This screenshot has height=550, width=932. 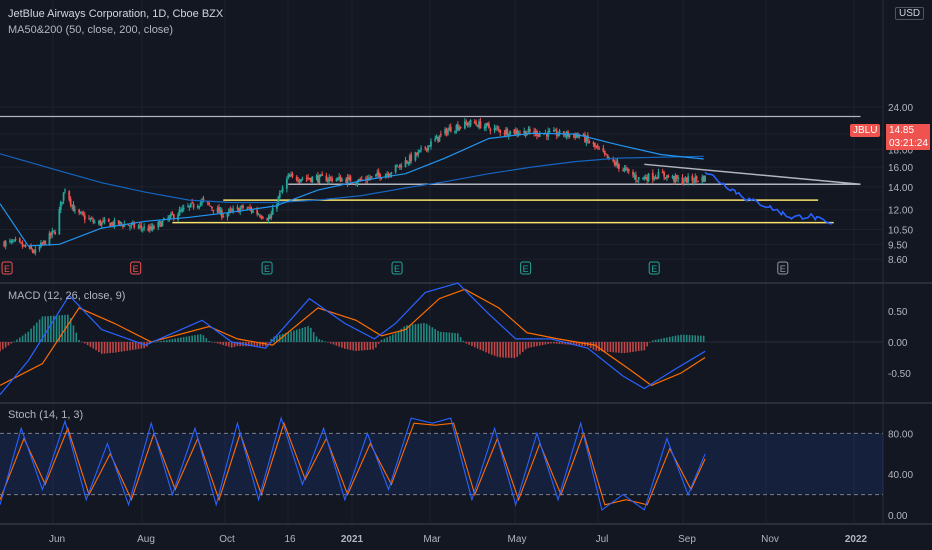 I want to click on descending-trendline, so click(x=752, y=174).